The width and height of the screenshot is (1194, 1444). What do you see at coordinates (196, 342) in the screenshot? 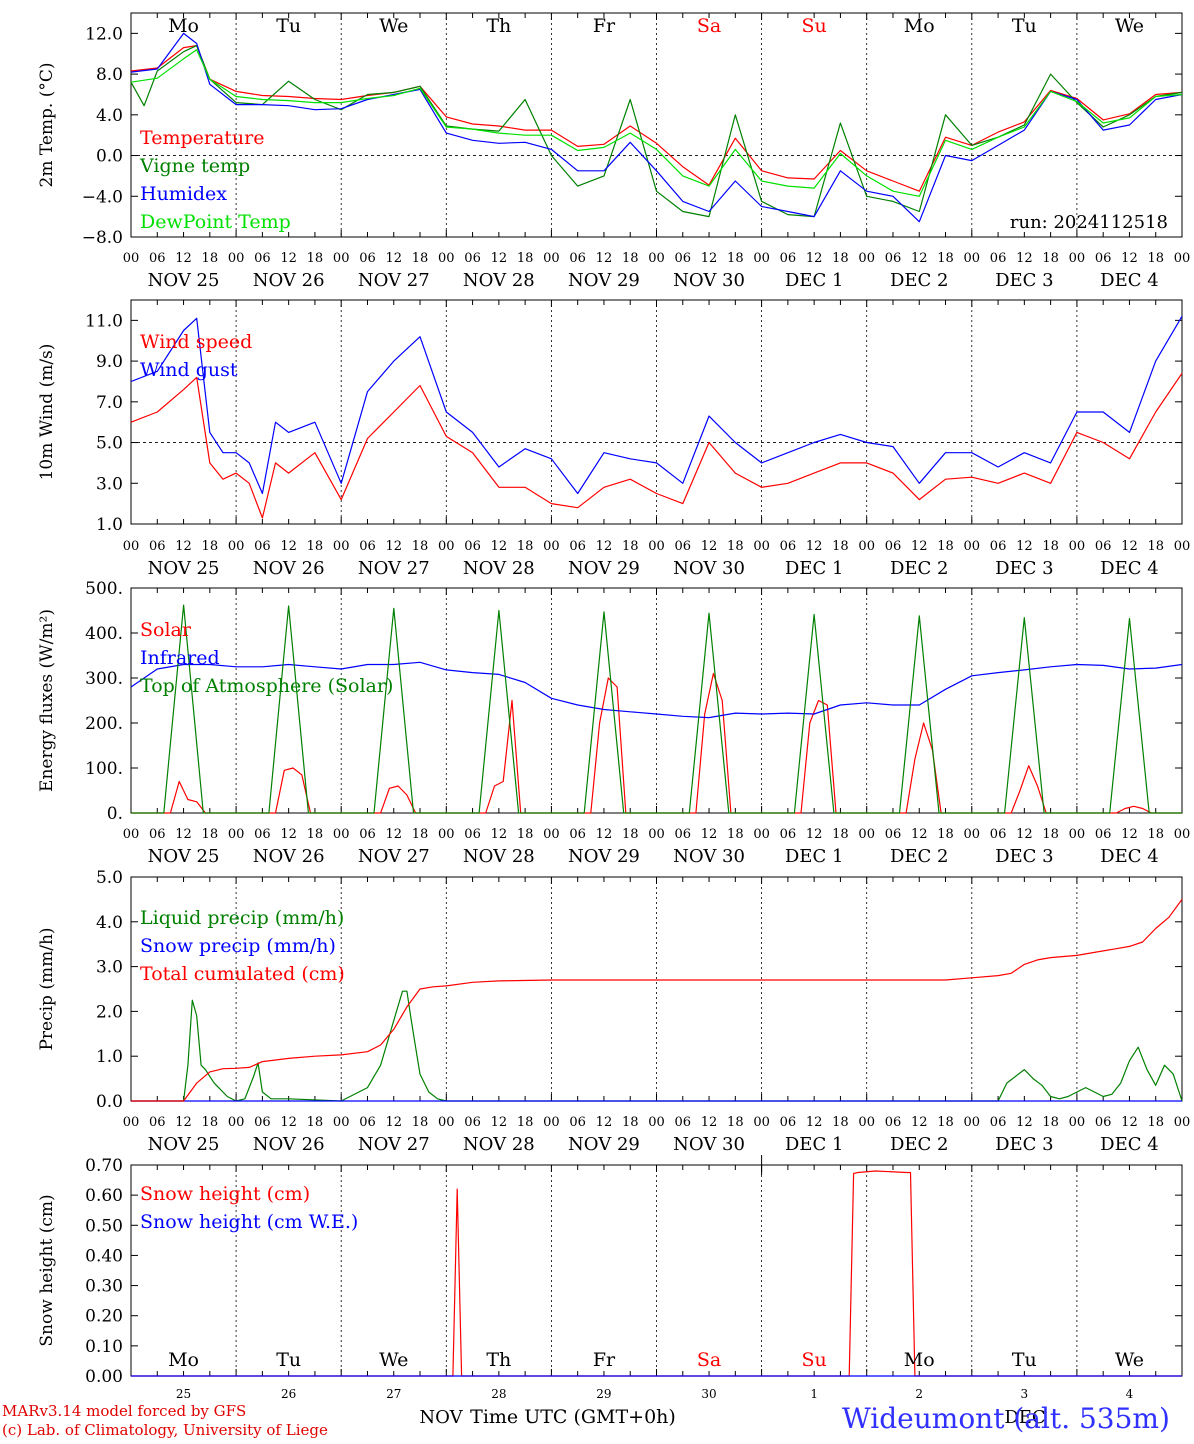
I see `legend-entry: Wind speed` at bounding box center [196, 342].